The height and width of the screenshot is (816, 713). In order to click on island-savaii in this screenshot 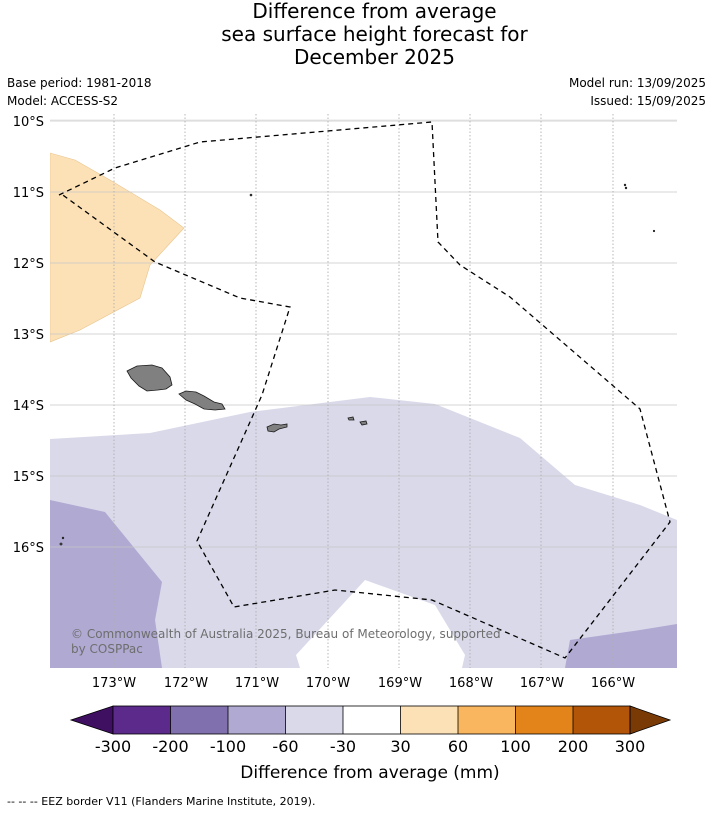, I will do `click(149, 378)`.